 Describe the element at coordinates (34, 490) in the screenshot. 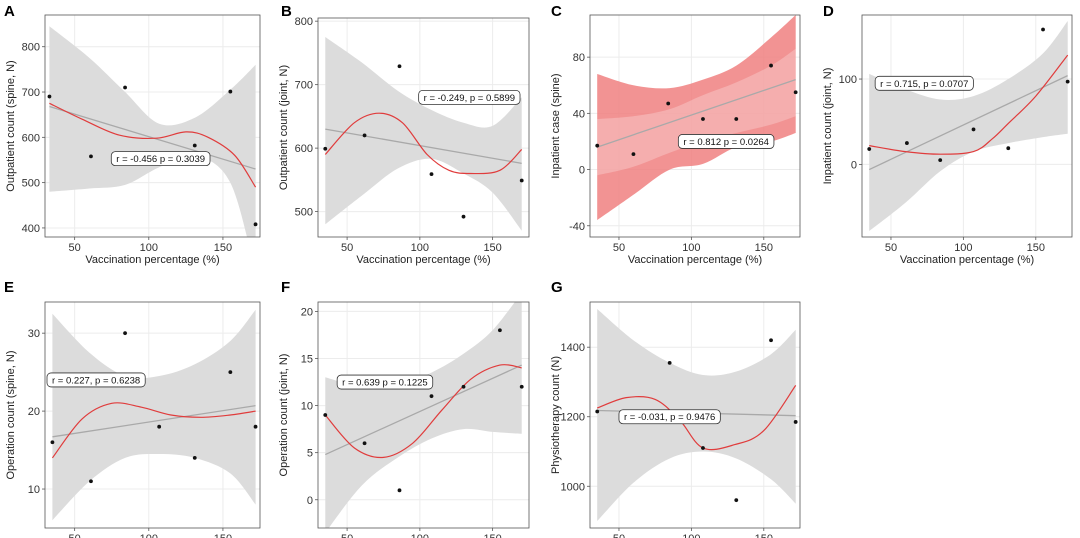

I see `y-tick-label: 10` at that location.